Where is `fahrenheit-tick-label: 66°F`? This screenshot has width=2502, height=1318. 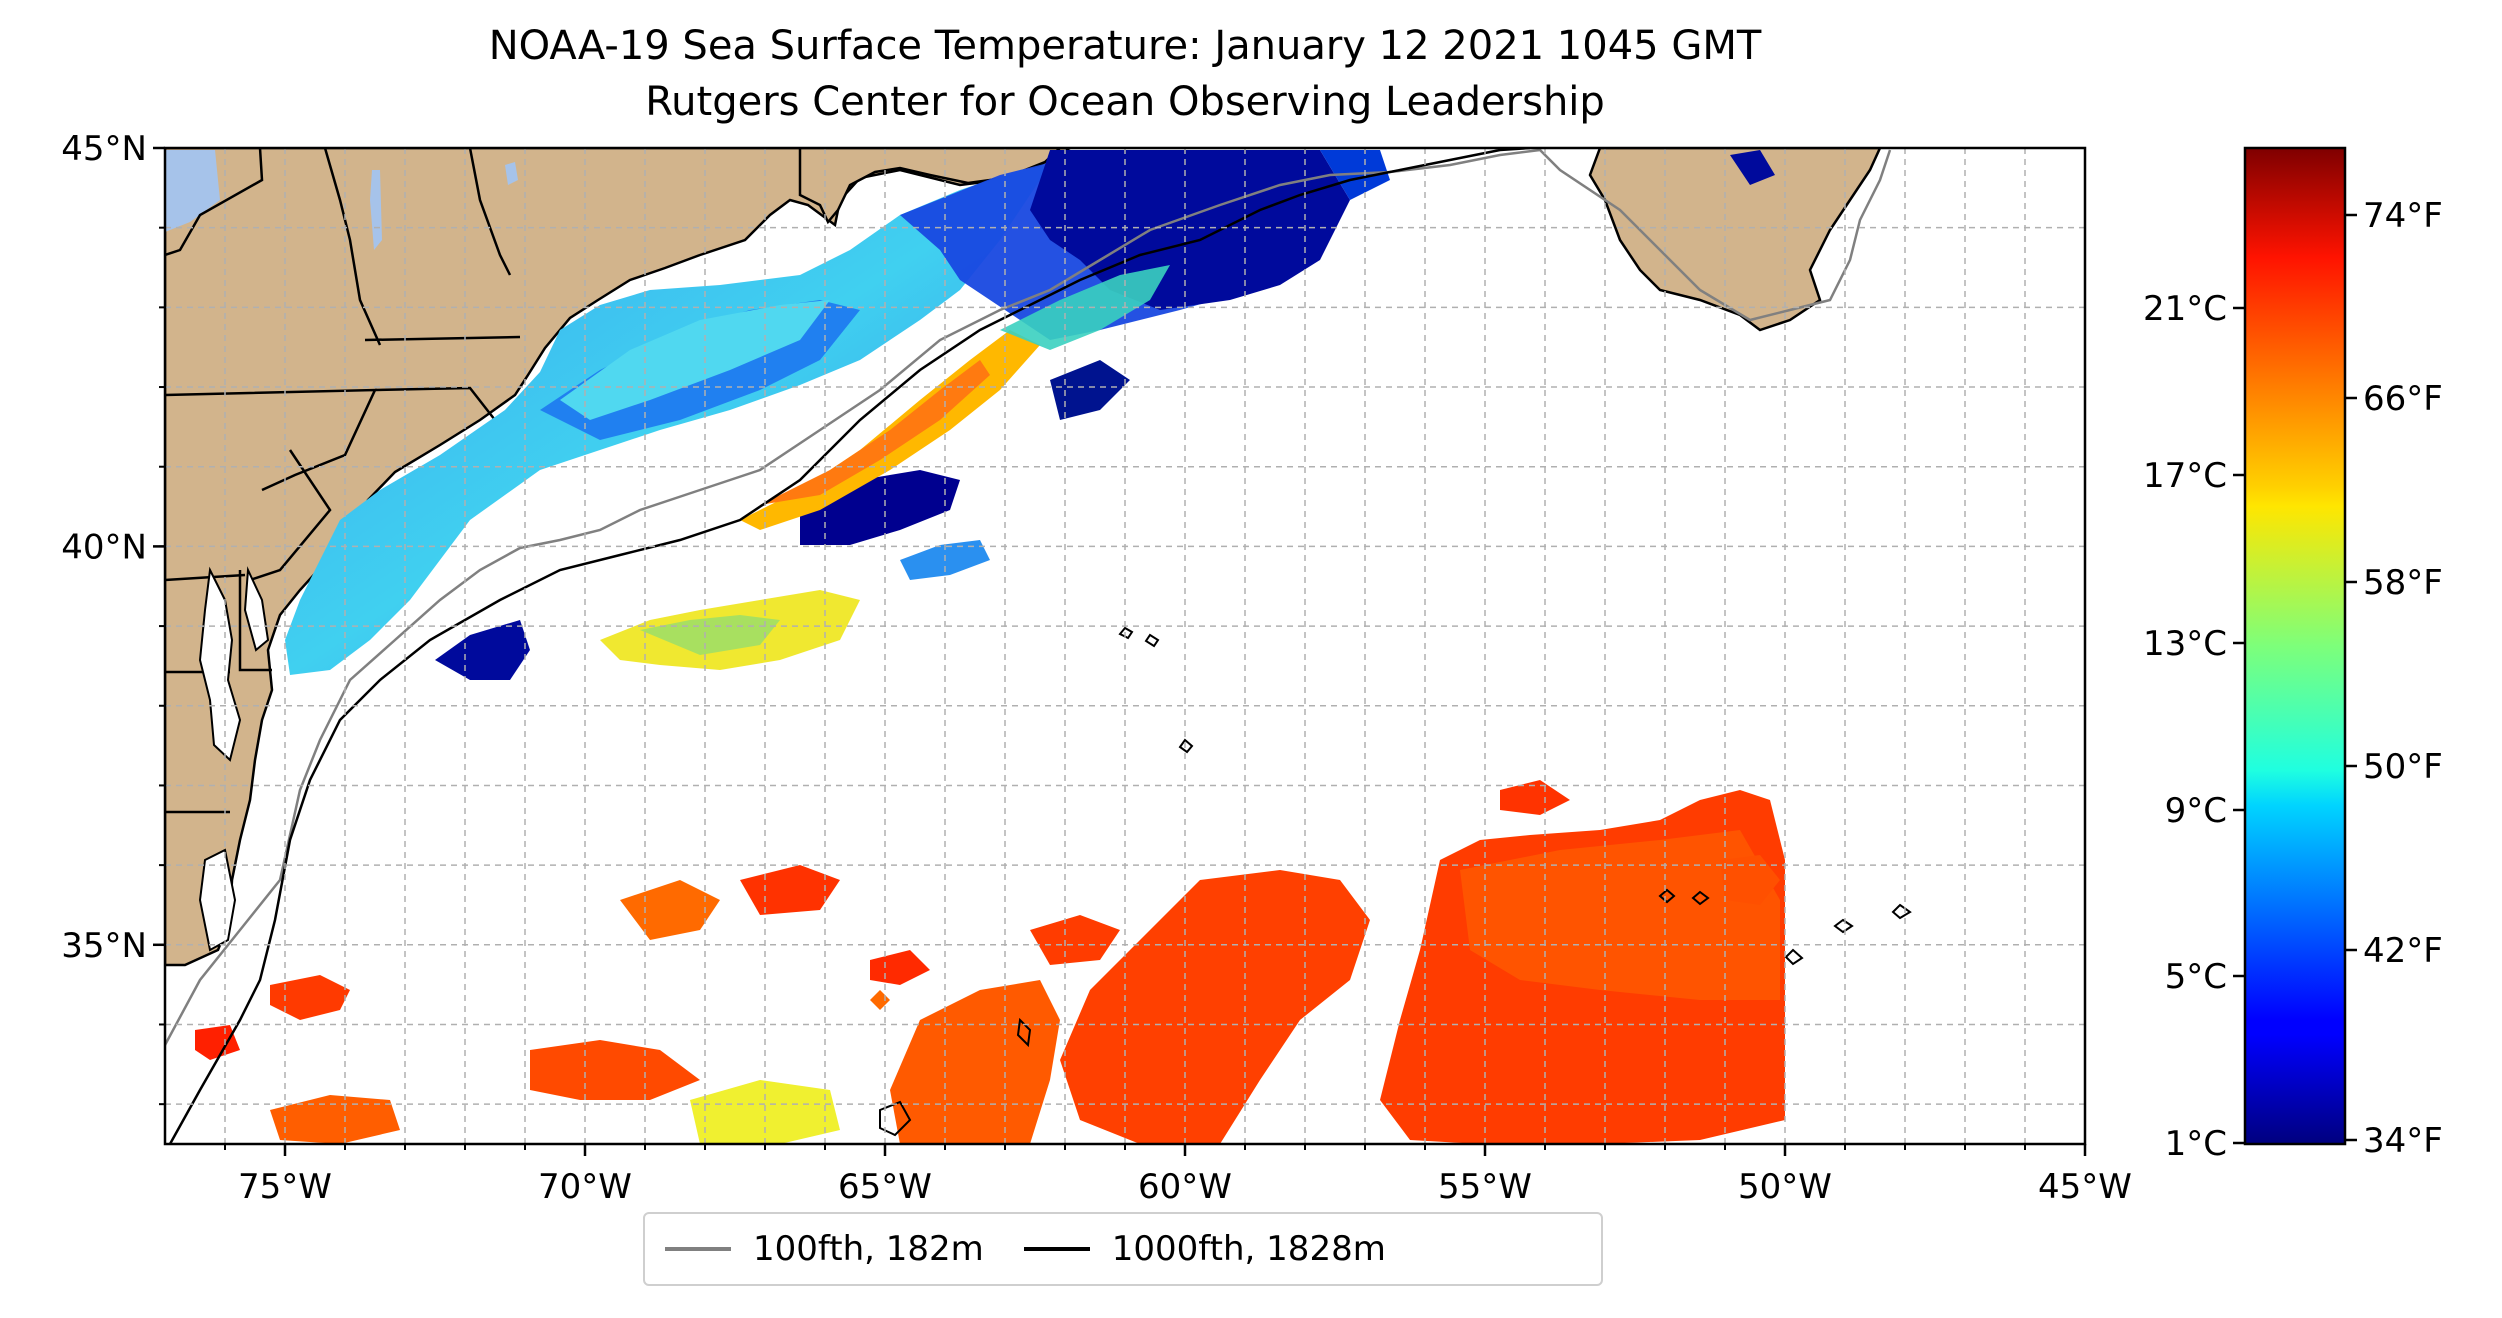 fahrenheit-tick-label: 66°F is located at coordinates (2403, 399).